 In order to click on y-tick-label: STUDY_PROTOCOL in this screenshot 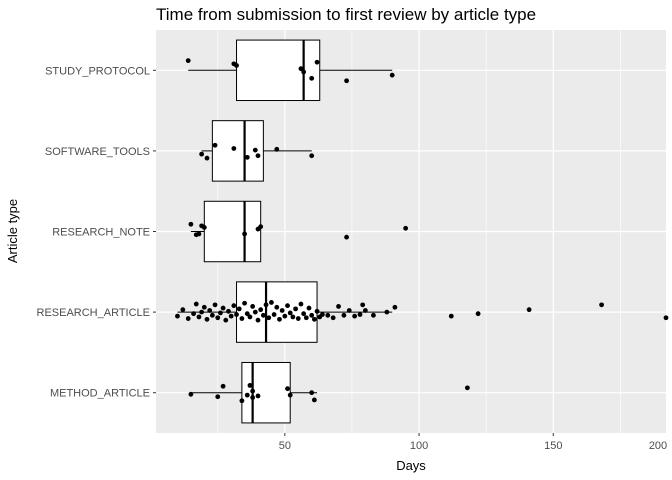, I will do `click(97, 71)`.